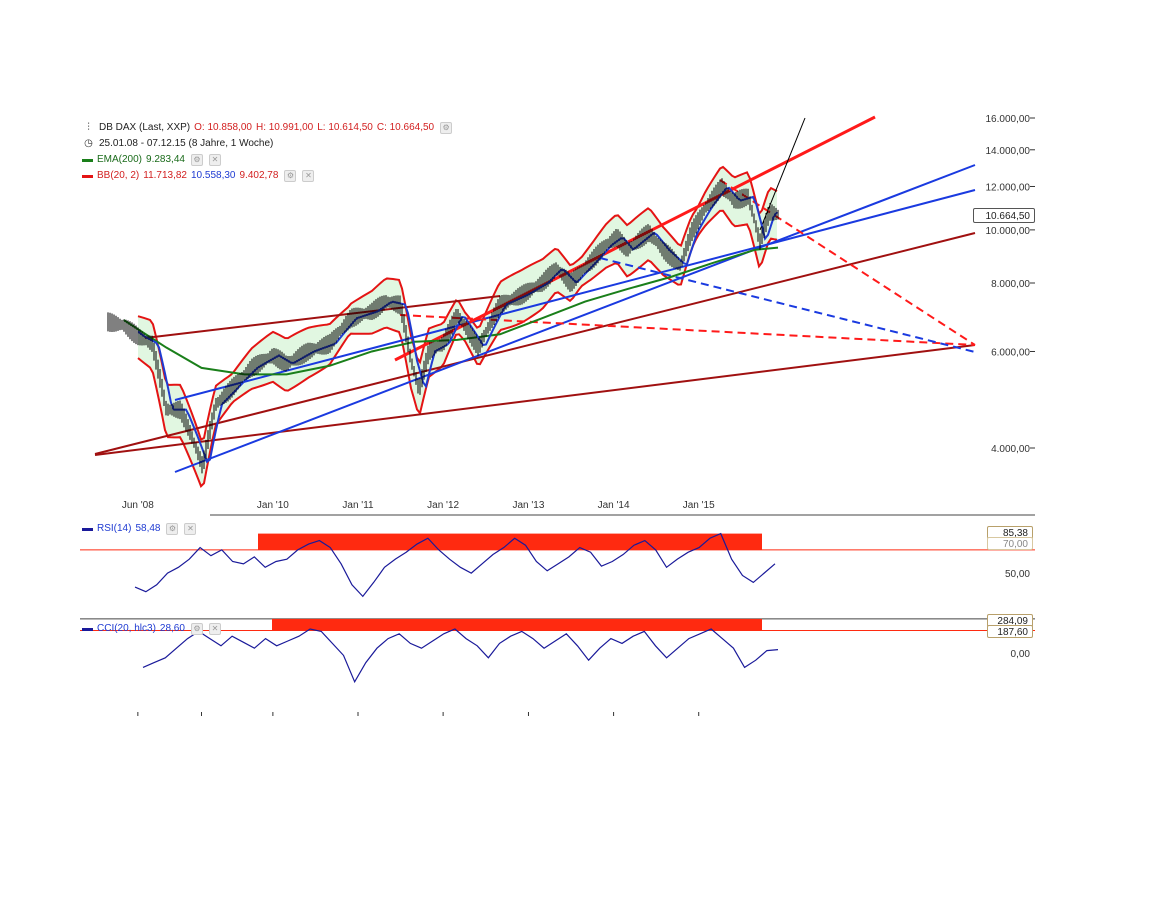 This screenshot has height=905, width=1152. I want to click on cci-settings-icon: ⚙, so click(196, 629).